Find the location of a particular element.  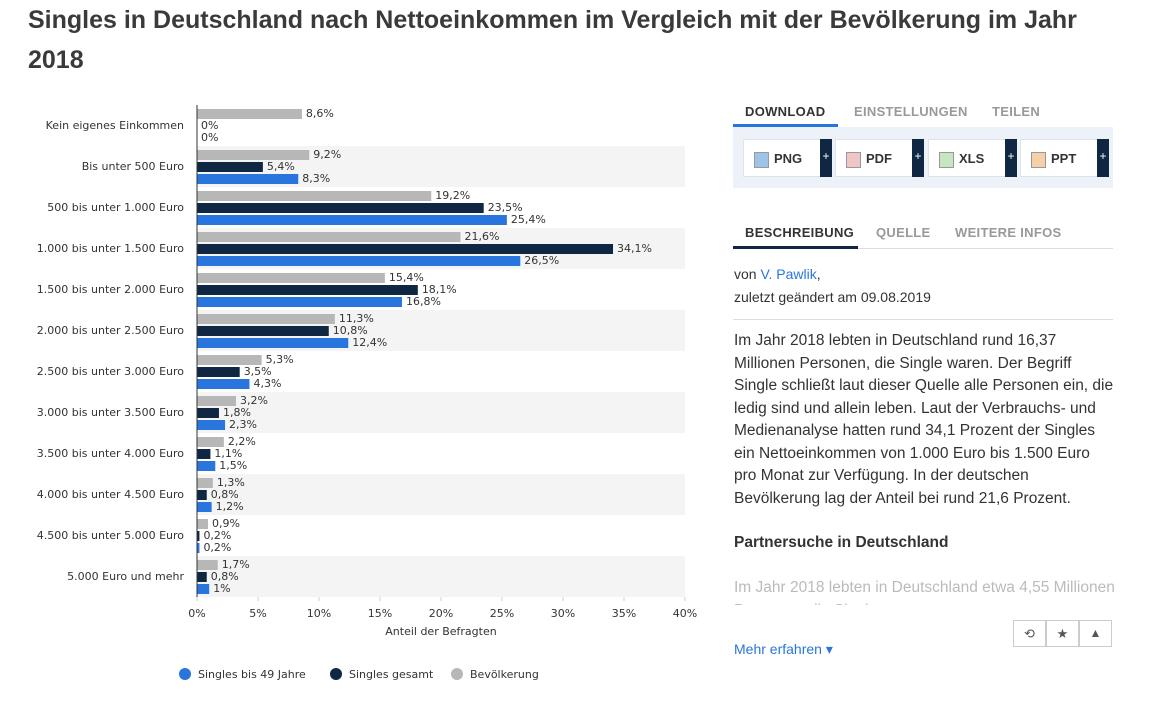

x-tick-label: 15% is located at coordinates (380, 613).